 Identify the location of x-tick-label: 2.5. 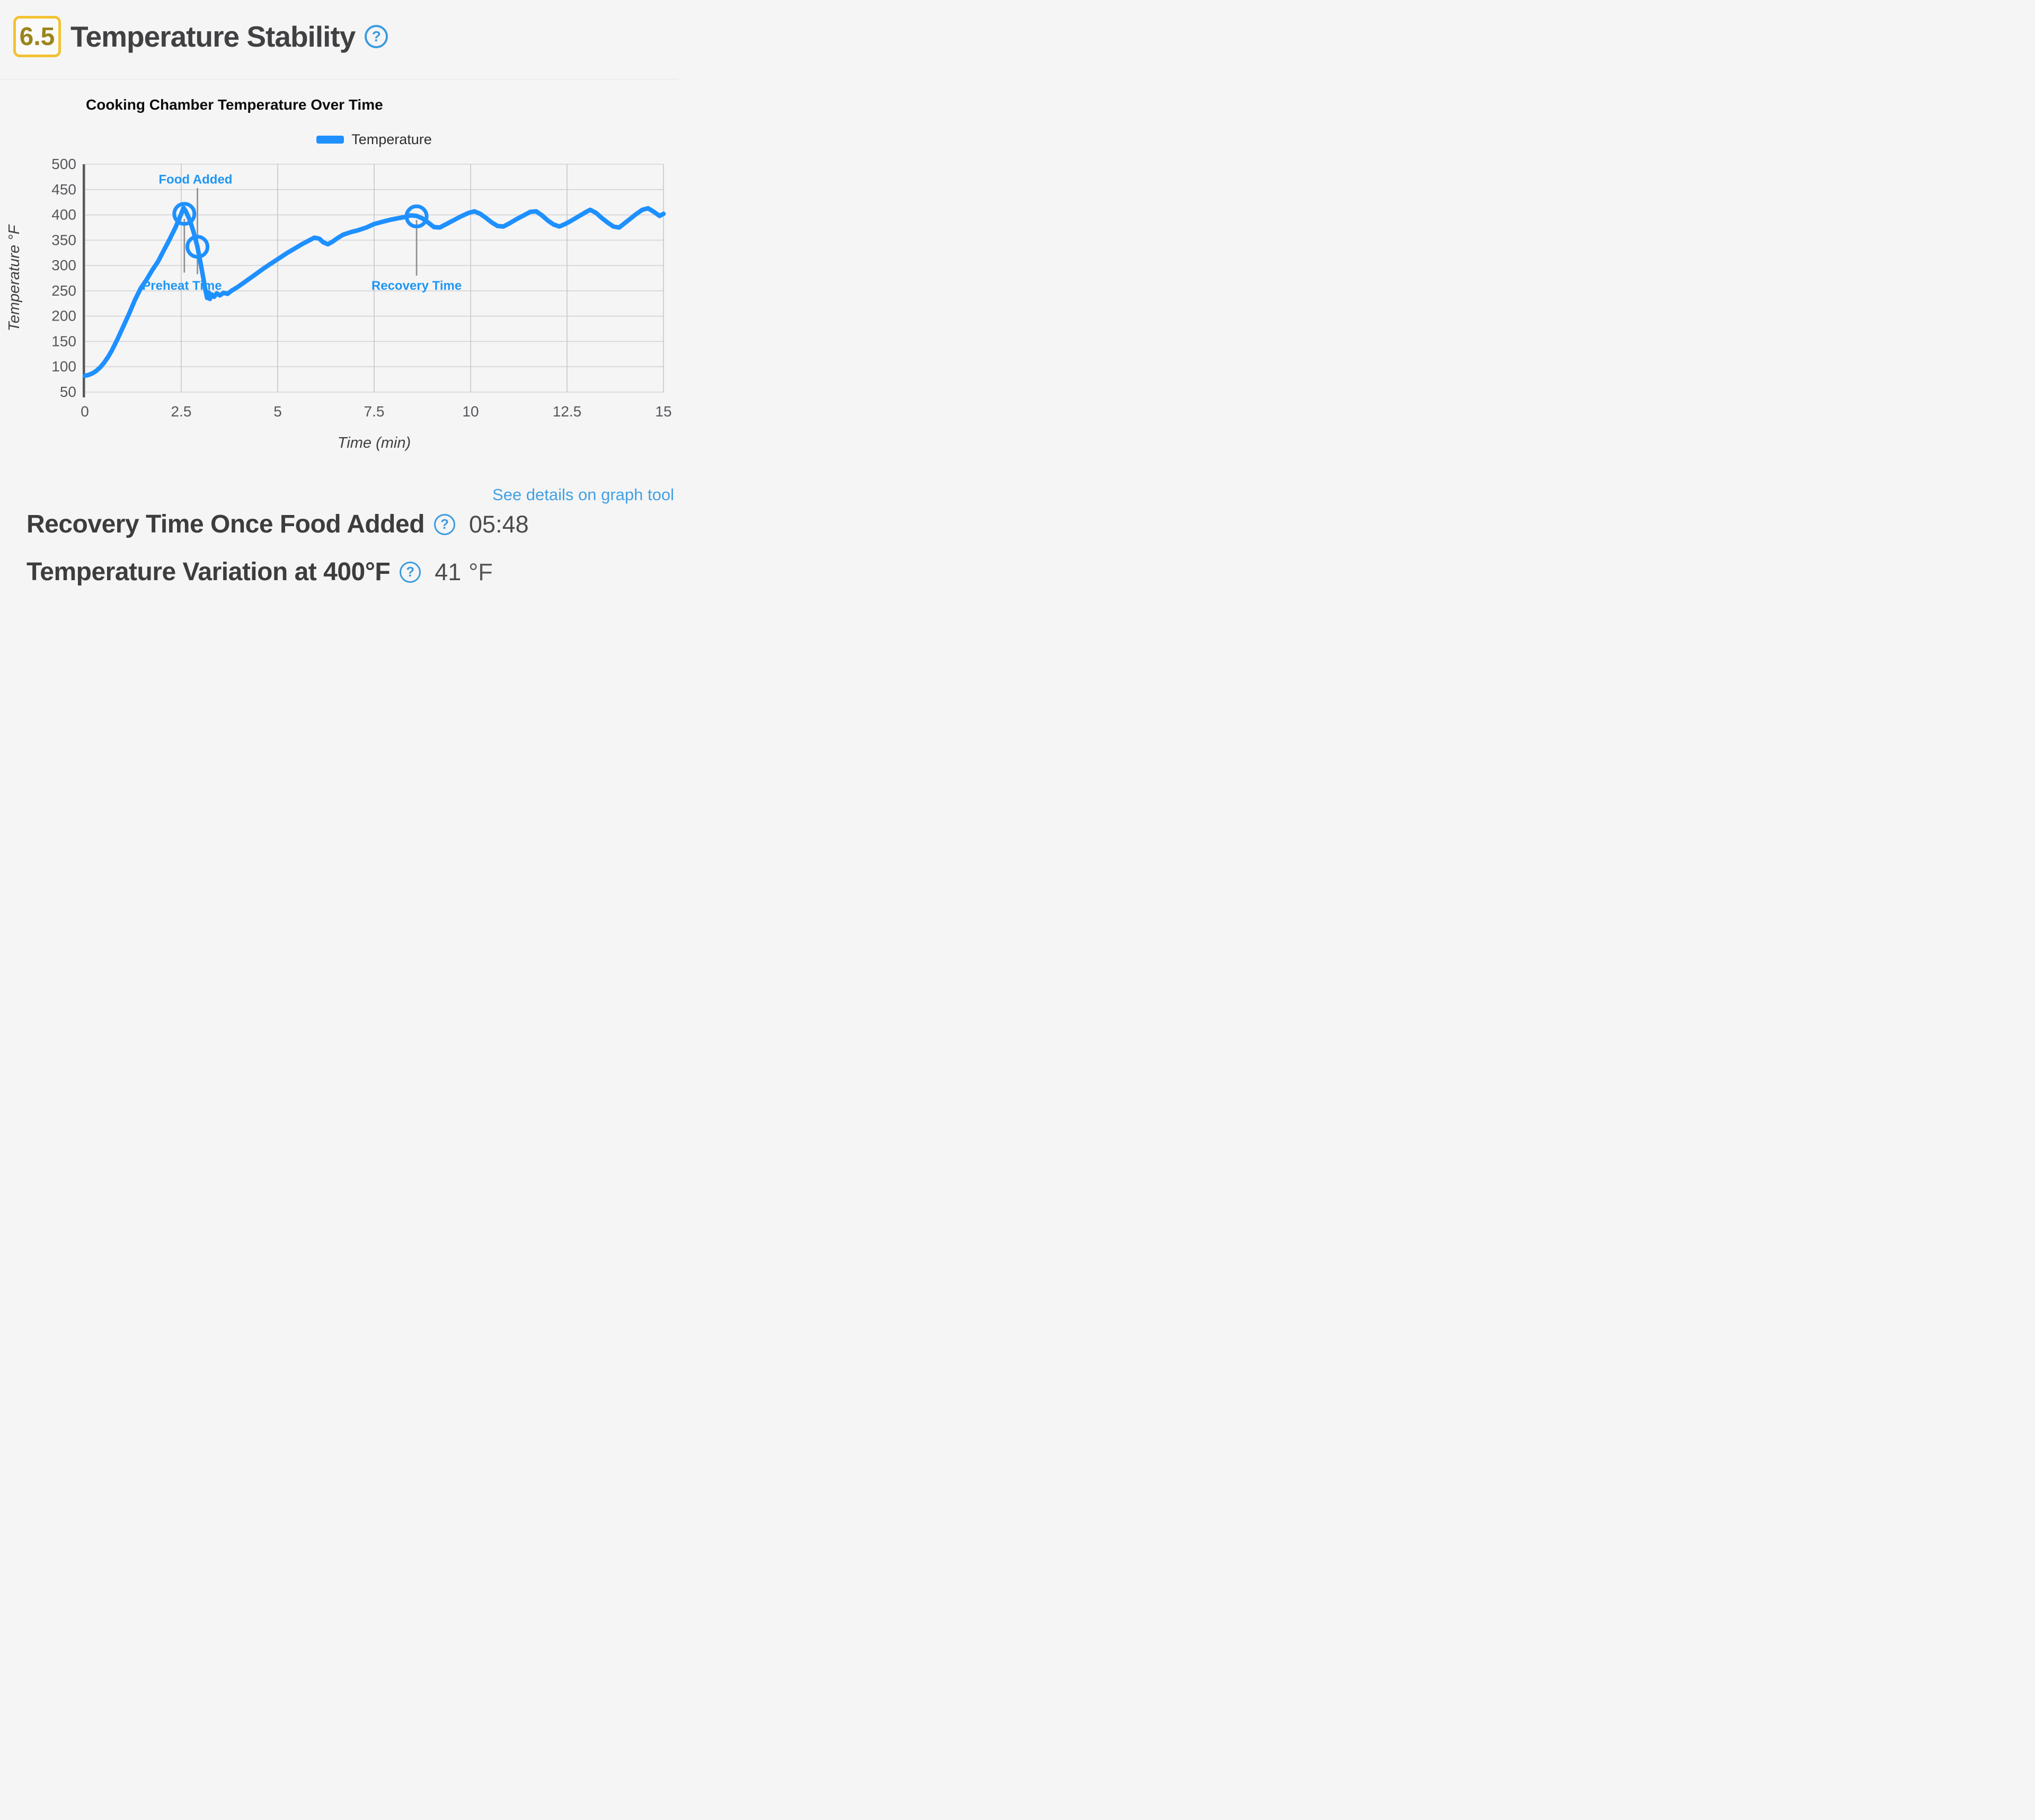
(181, 412).